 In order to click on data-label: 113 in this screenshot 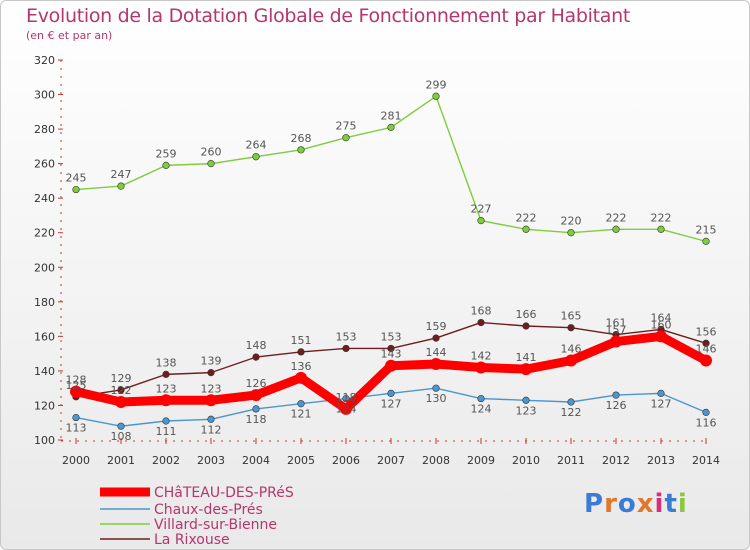, I will do `click(76, 428)`.